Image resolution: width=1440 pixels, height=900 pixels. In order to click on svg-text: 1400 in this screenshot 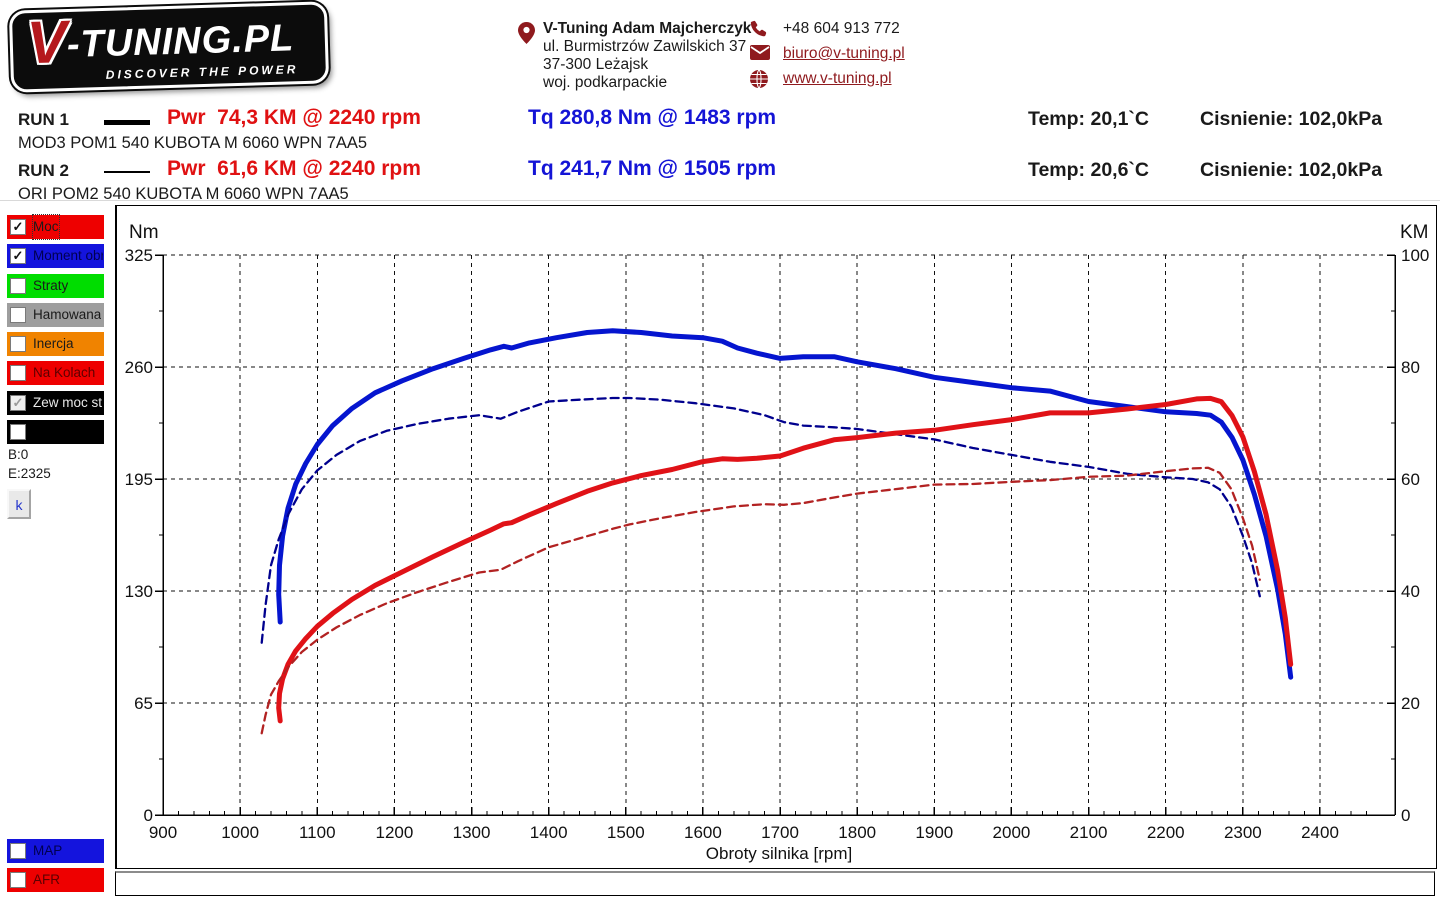, I will do `click(549, 832)`.